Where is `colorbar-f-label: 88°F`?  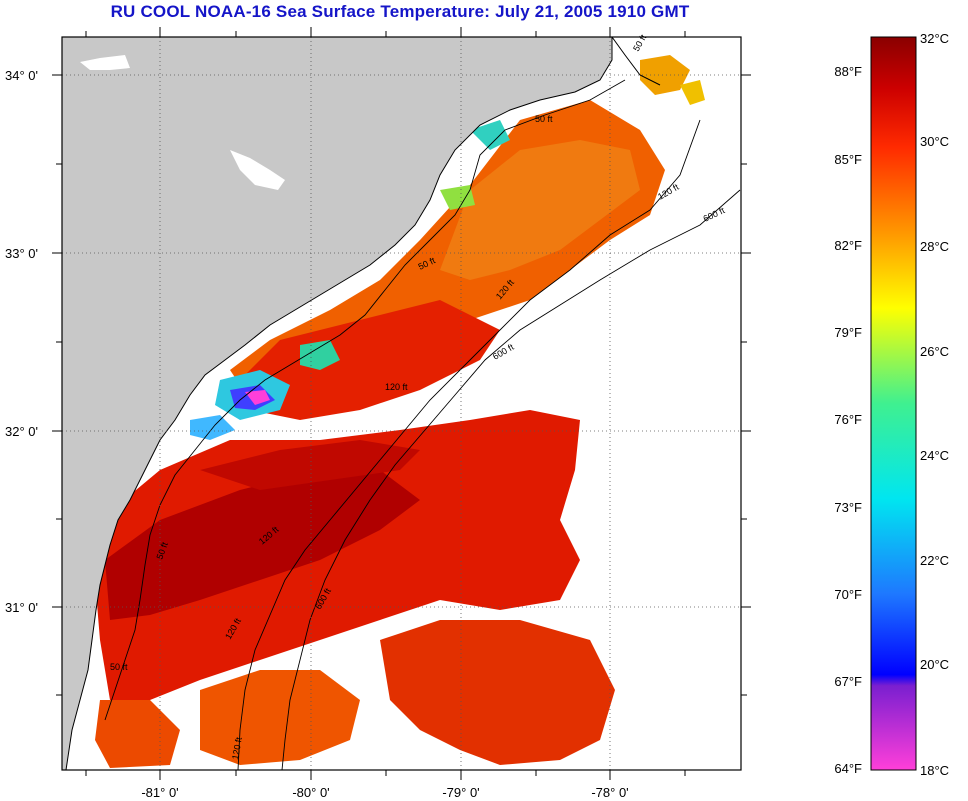 colorbar-f-label: 88°F is located at coordinates (848, 71).